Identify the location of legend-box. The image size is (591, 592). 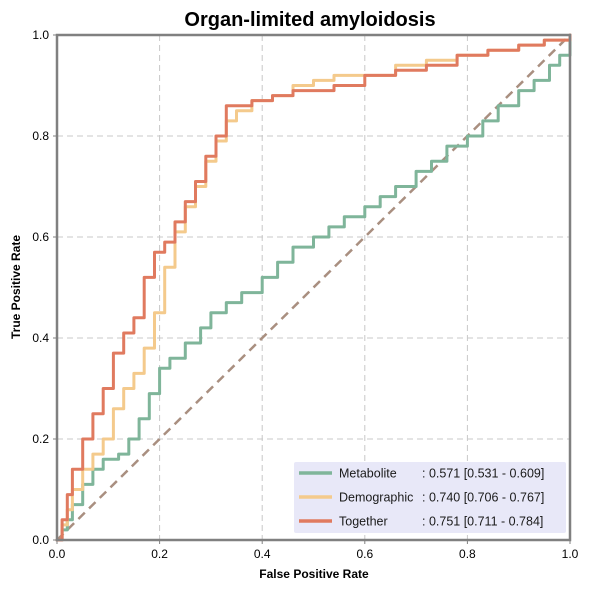
(430, 497).